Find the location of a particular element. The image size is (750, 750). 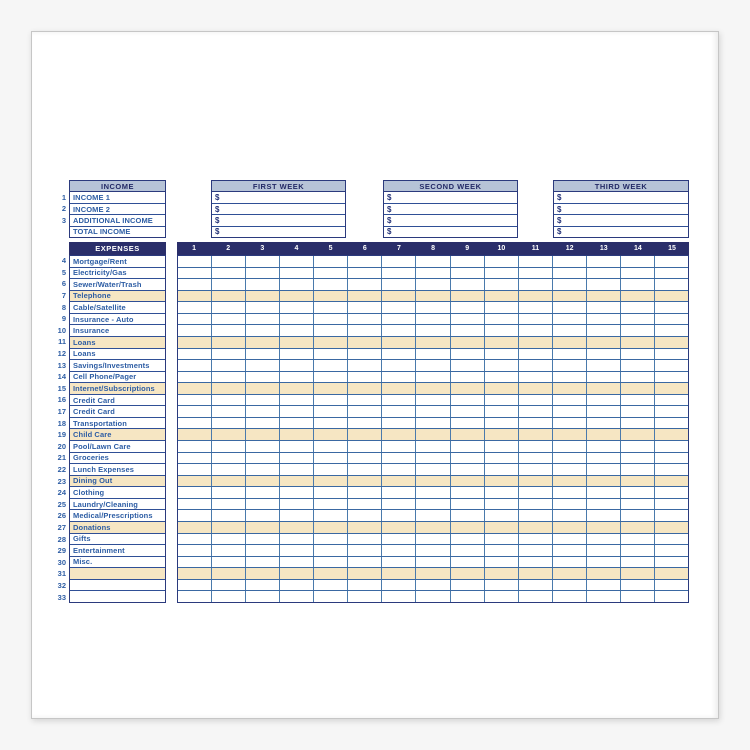

expense-label-row: Loans is located at coordinates (117, 342).